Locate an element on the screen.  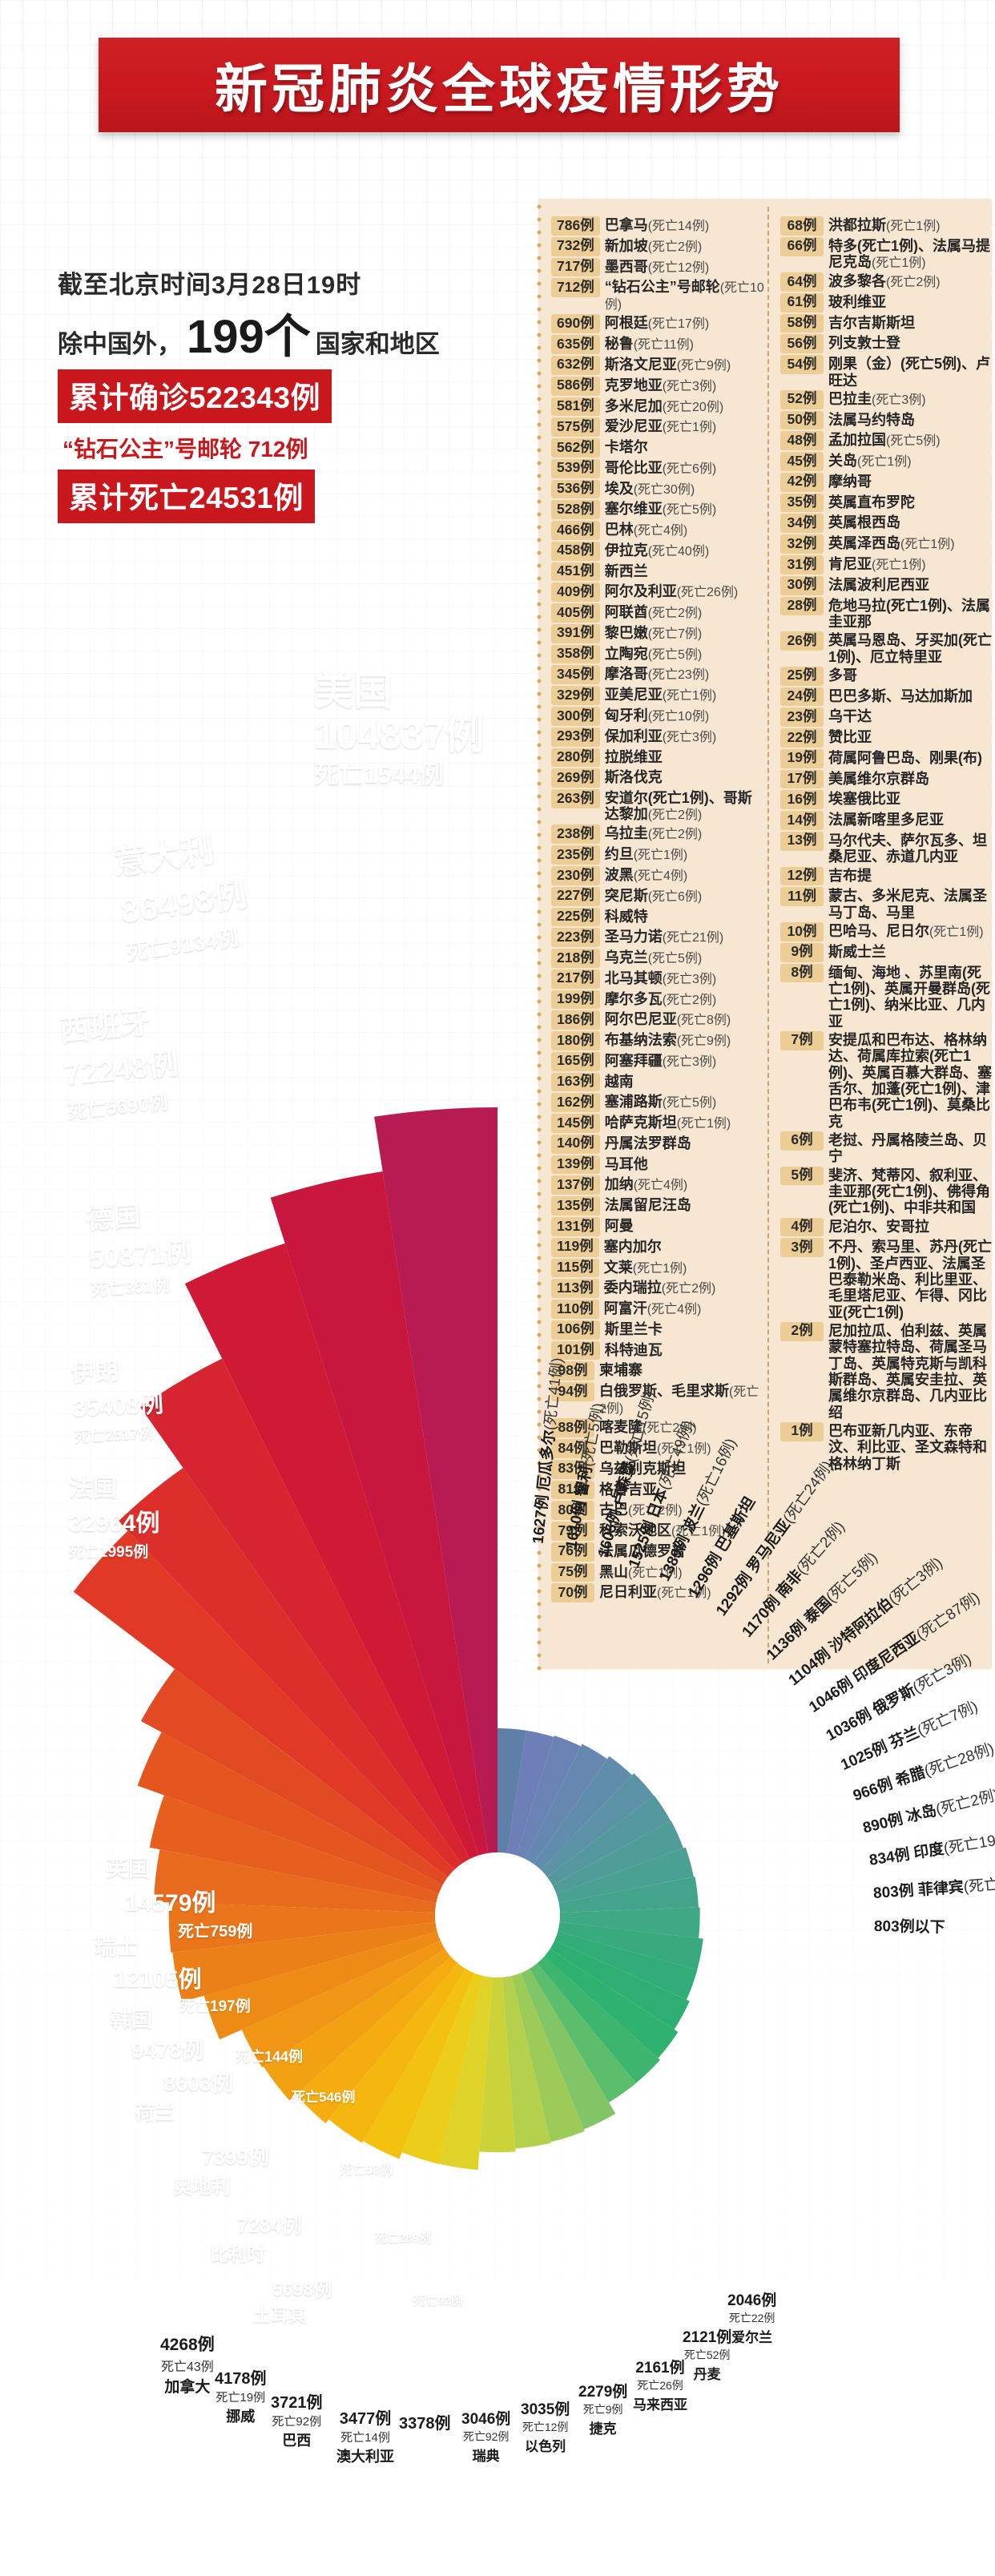
list-item: 358例 立陶宛(死亡5例) is located at coordinates (658, 654).